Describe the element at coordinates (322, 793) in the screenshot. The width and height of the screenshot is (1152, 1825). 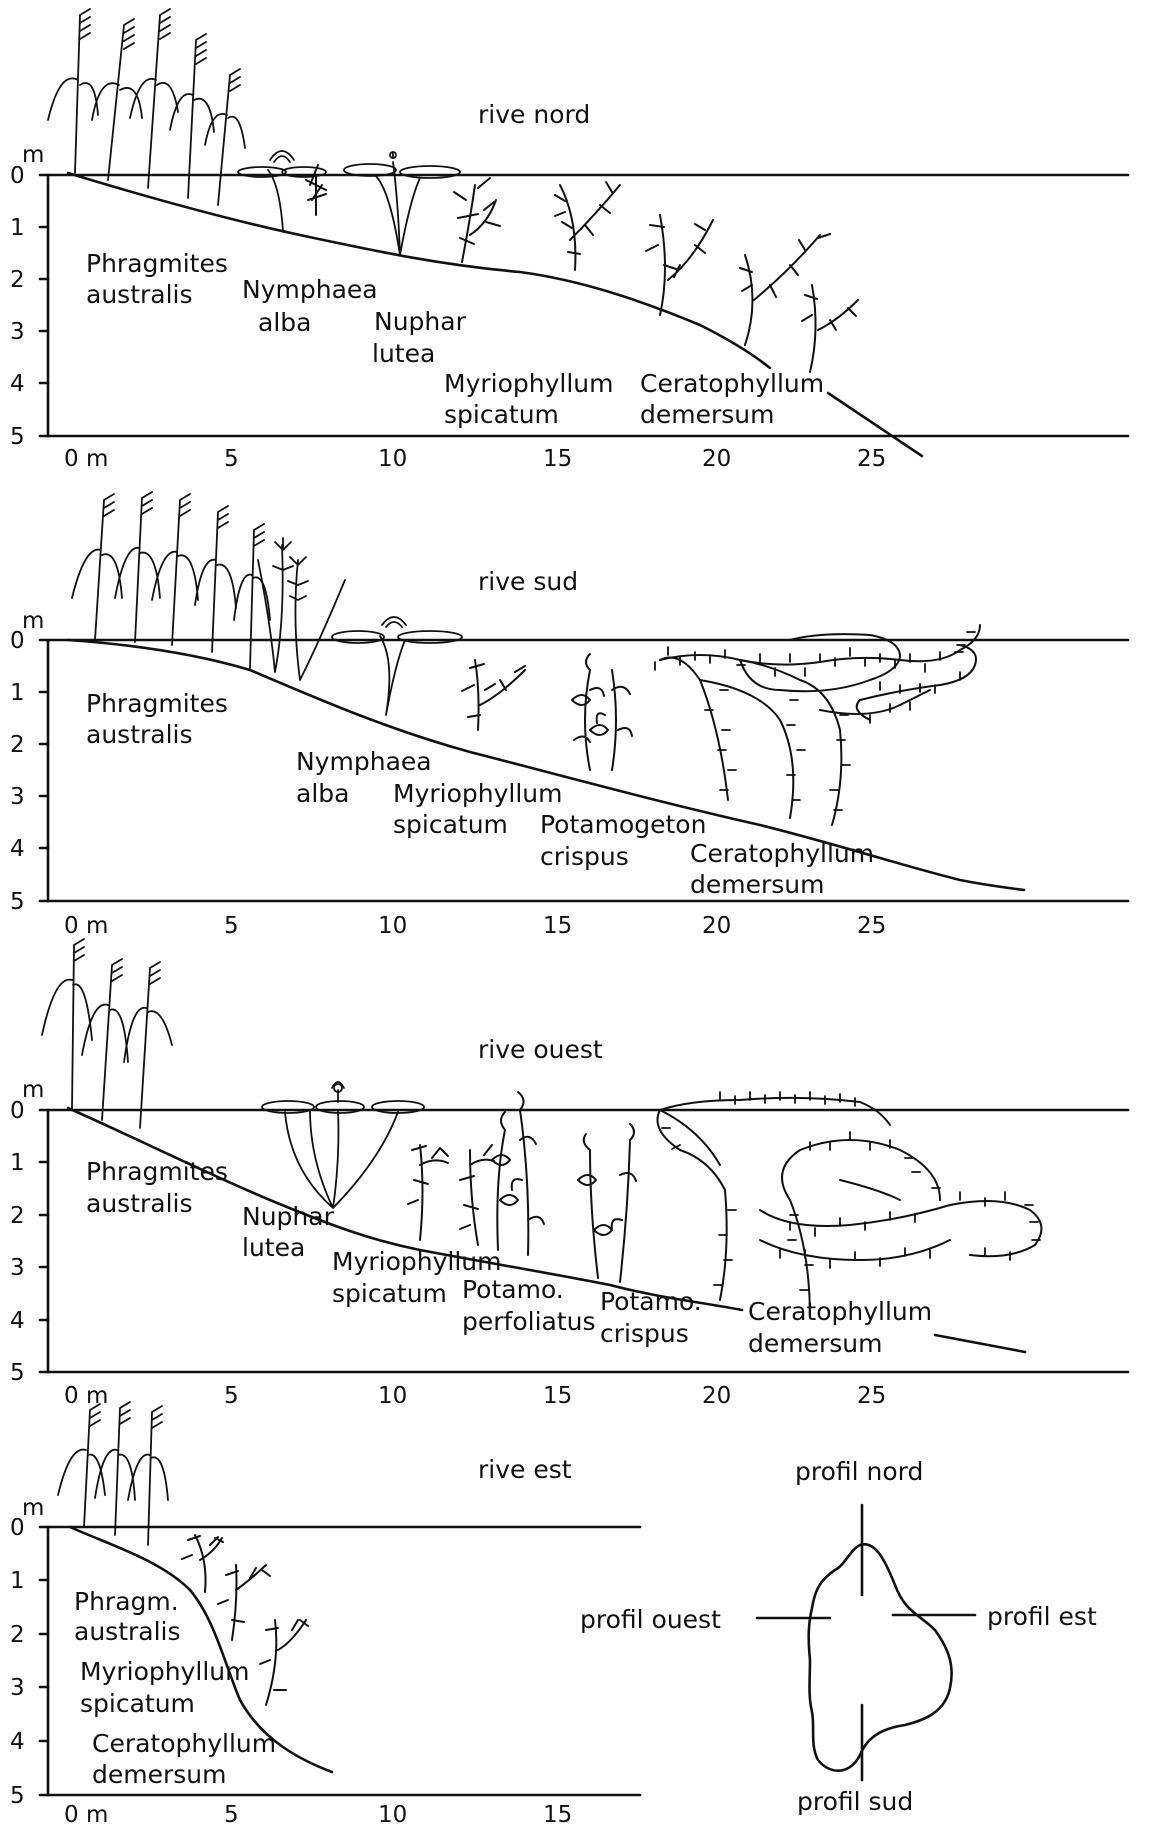
I see `species-label: alba` at that location.